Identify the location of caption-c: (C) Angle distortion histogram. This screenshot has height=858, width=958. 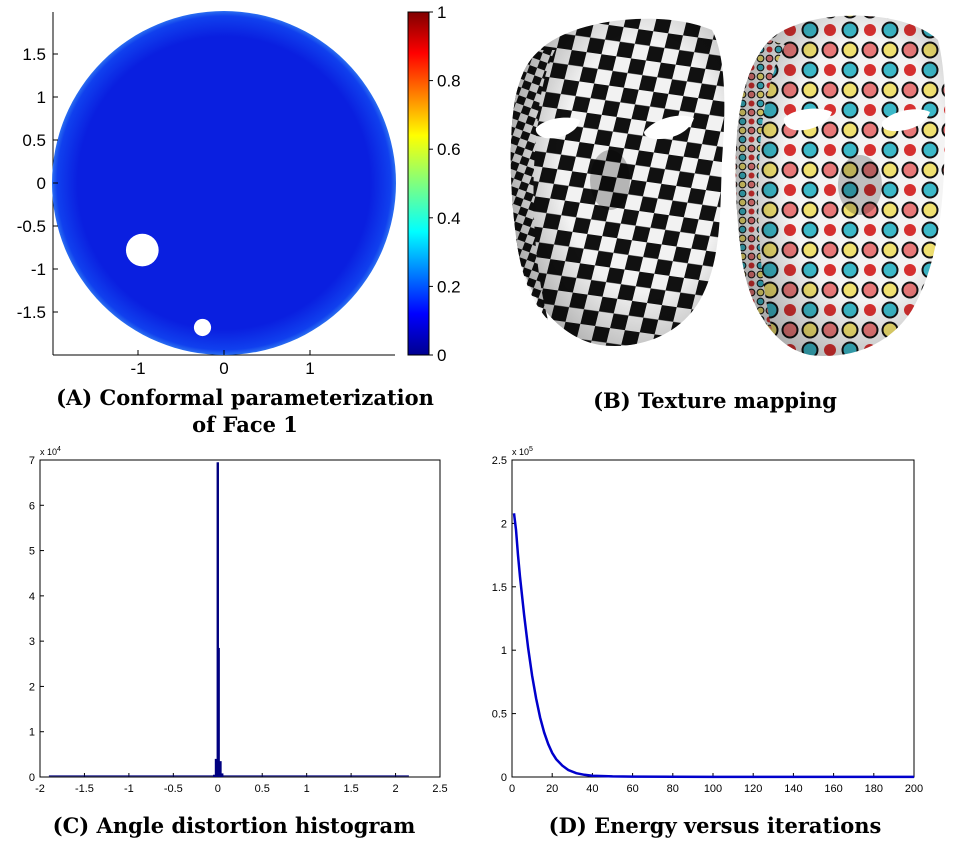
(234, 825).